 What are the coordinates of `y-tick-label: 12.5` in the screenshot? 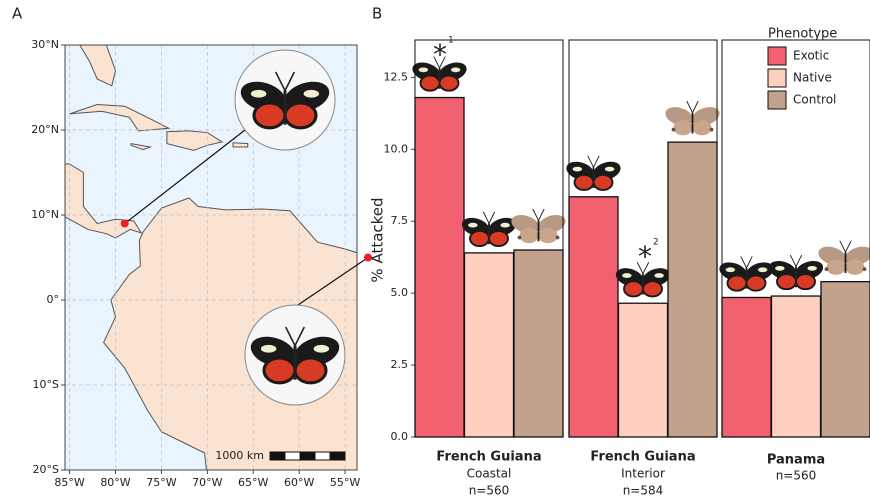 It's located at (396, 76).